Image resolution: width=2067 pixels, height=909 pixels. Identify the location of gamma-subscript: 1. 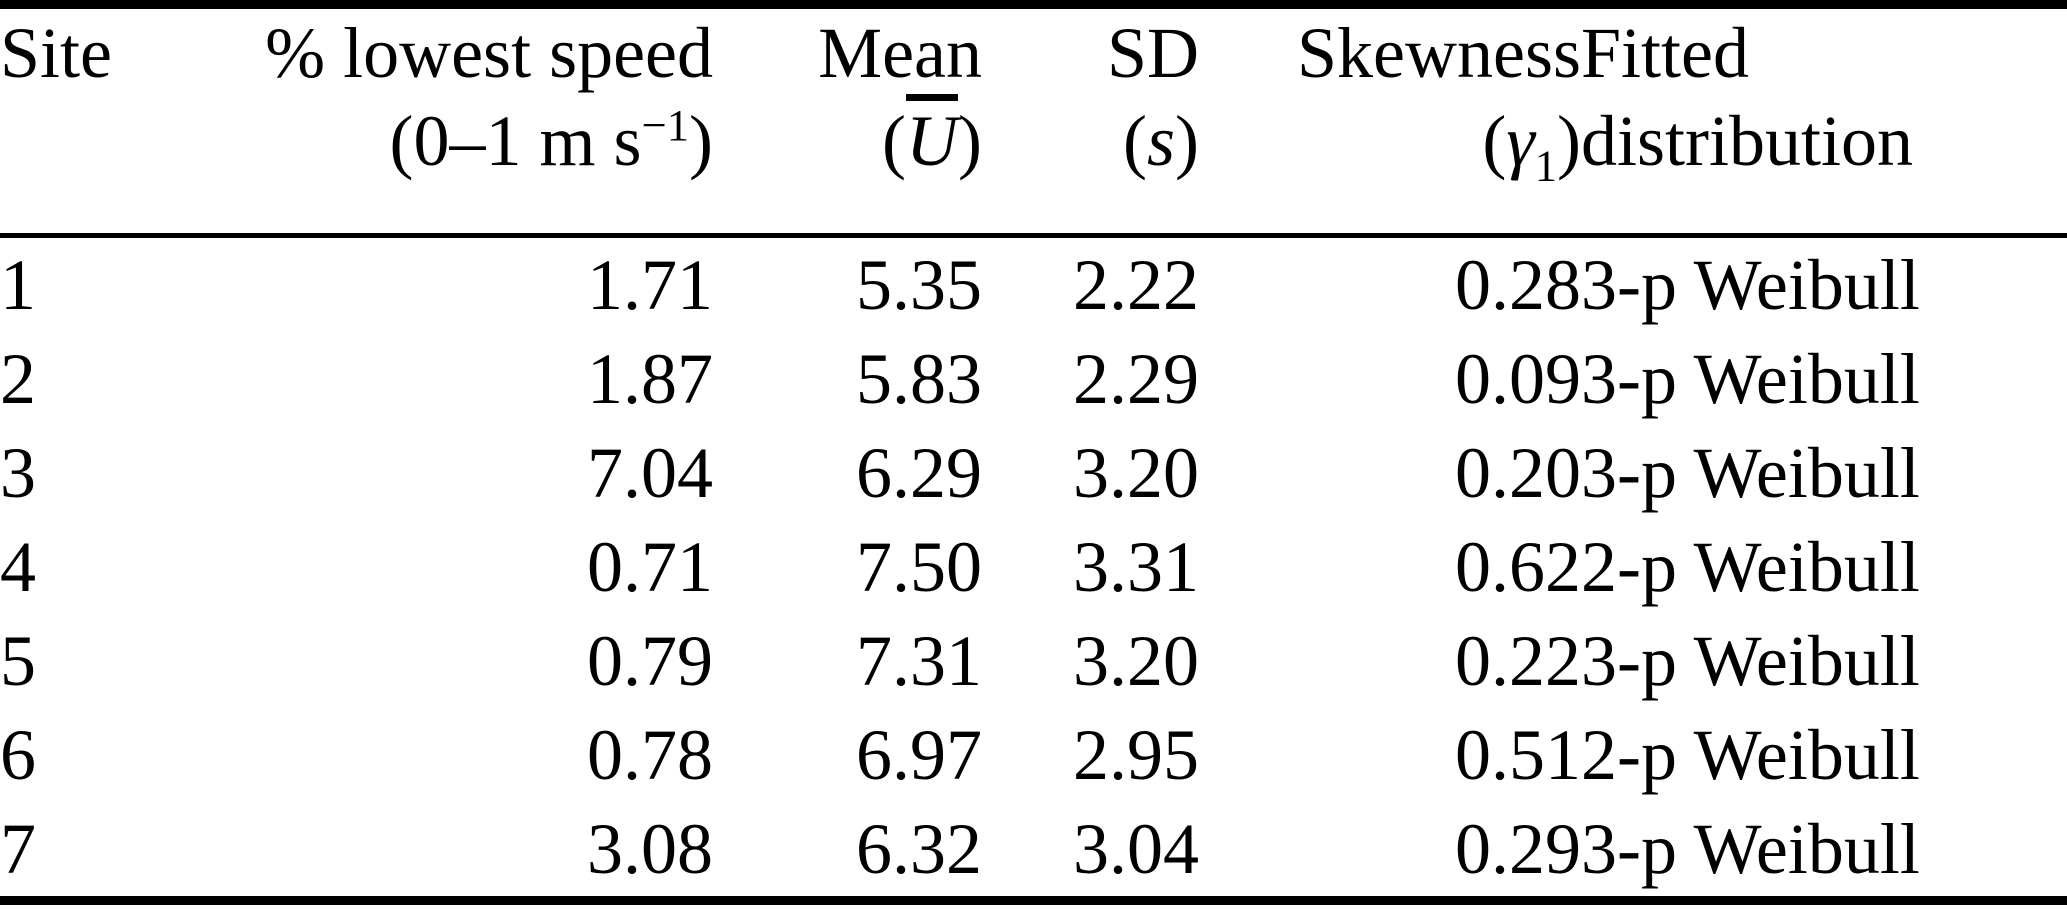
(1546, 165).